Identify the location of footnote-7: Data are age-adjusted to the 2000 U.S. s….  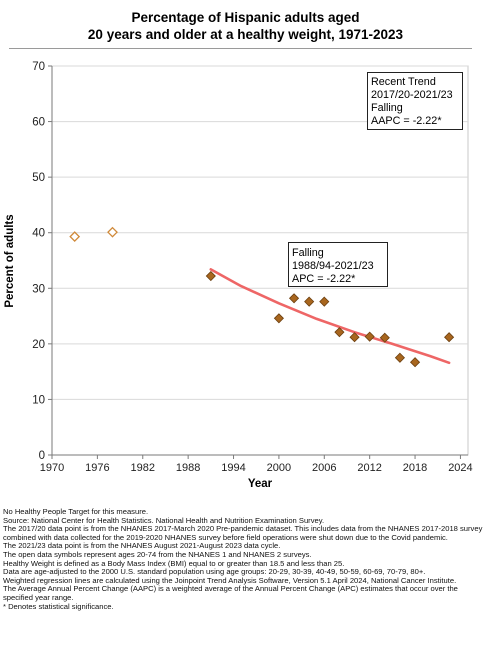
(214, 572).